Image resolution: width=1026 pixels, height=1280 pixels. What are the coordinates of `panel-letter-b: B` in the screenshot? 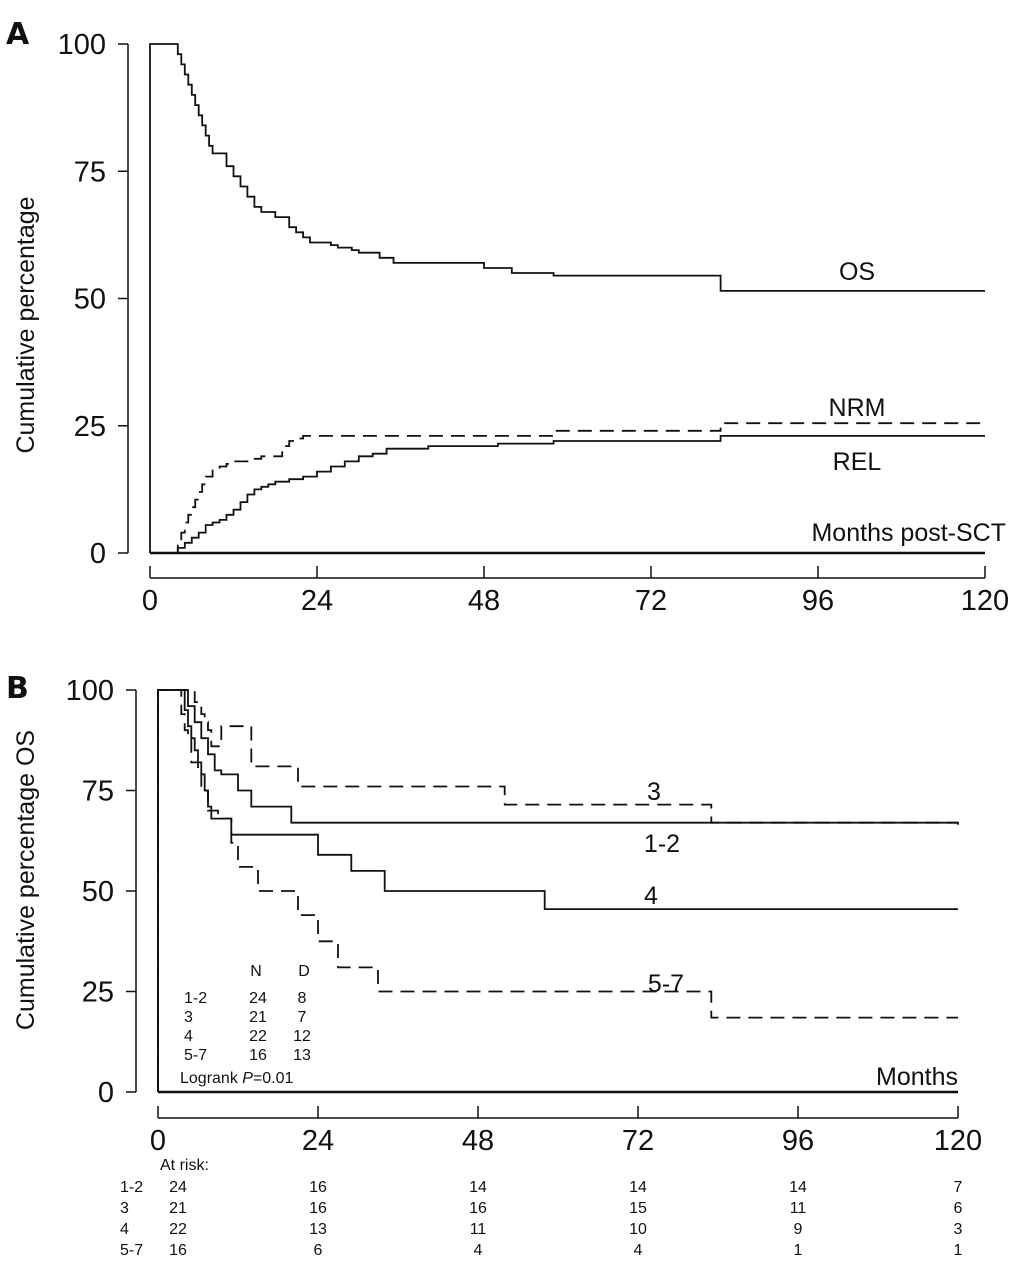 It's located at (17, 688).